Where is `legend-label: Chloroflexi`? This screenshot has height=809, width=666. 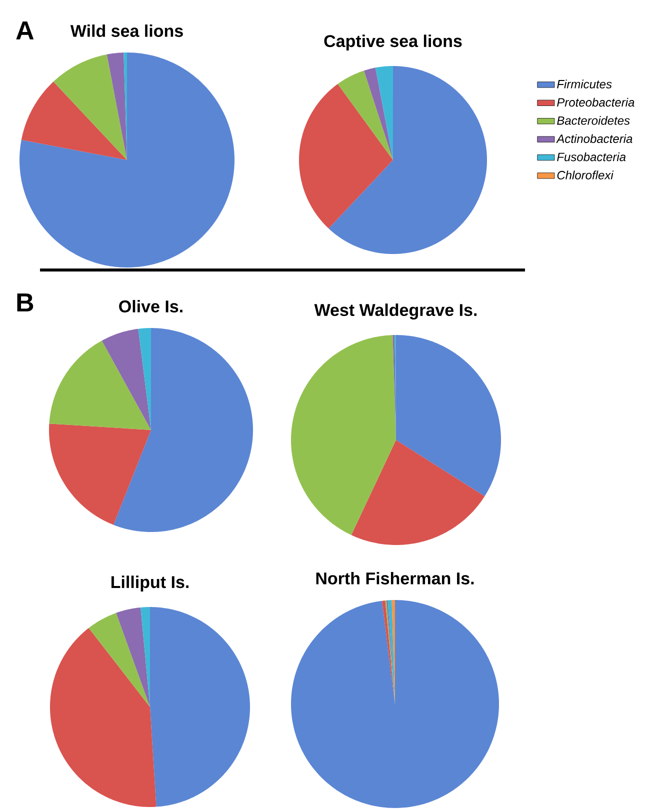
legend-label: Chloroflexi is located at coordinates (585, 175).